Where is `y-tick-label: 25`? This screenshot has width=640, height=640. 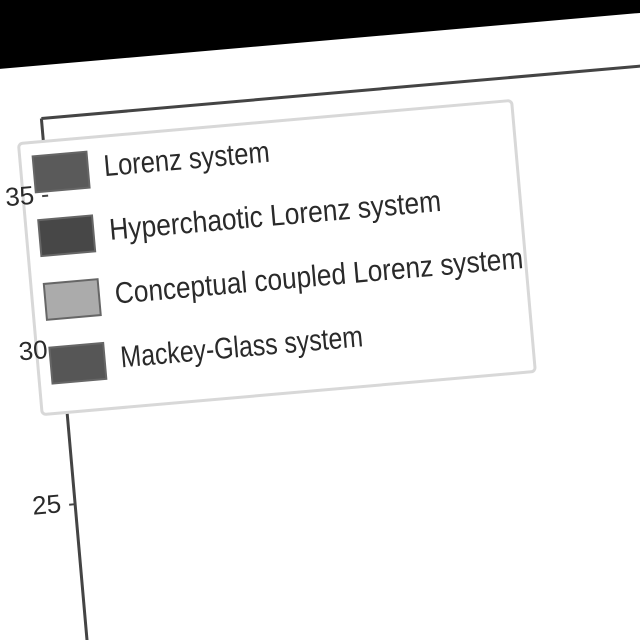
y-tick-label: 25 is located at coordinates (46, 504).